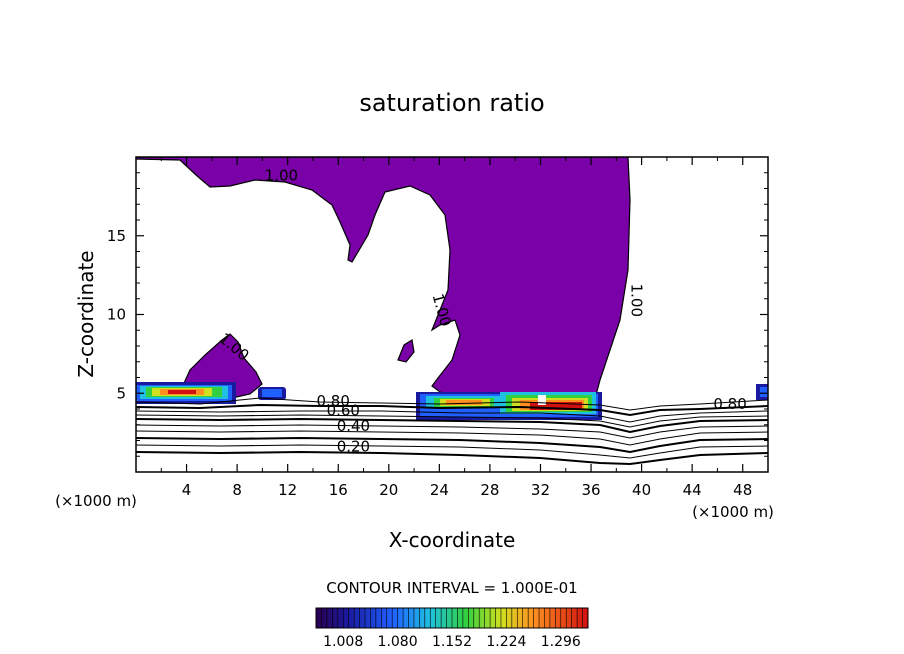 The width and height of the screenshot is (904, 654). What do you see at coordinates (641, 490) in the screenshot?
I see `x-tick-label: 40` at bounding box center [641, 490].